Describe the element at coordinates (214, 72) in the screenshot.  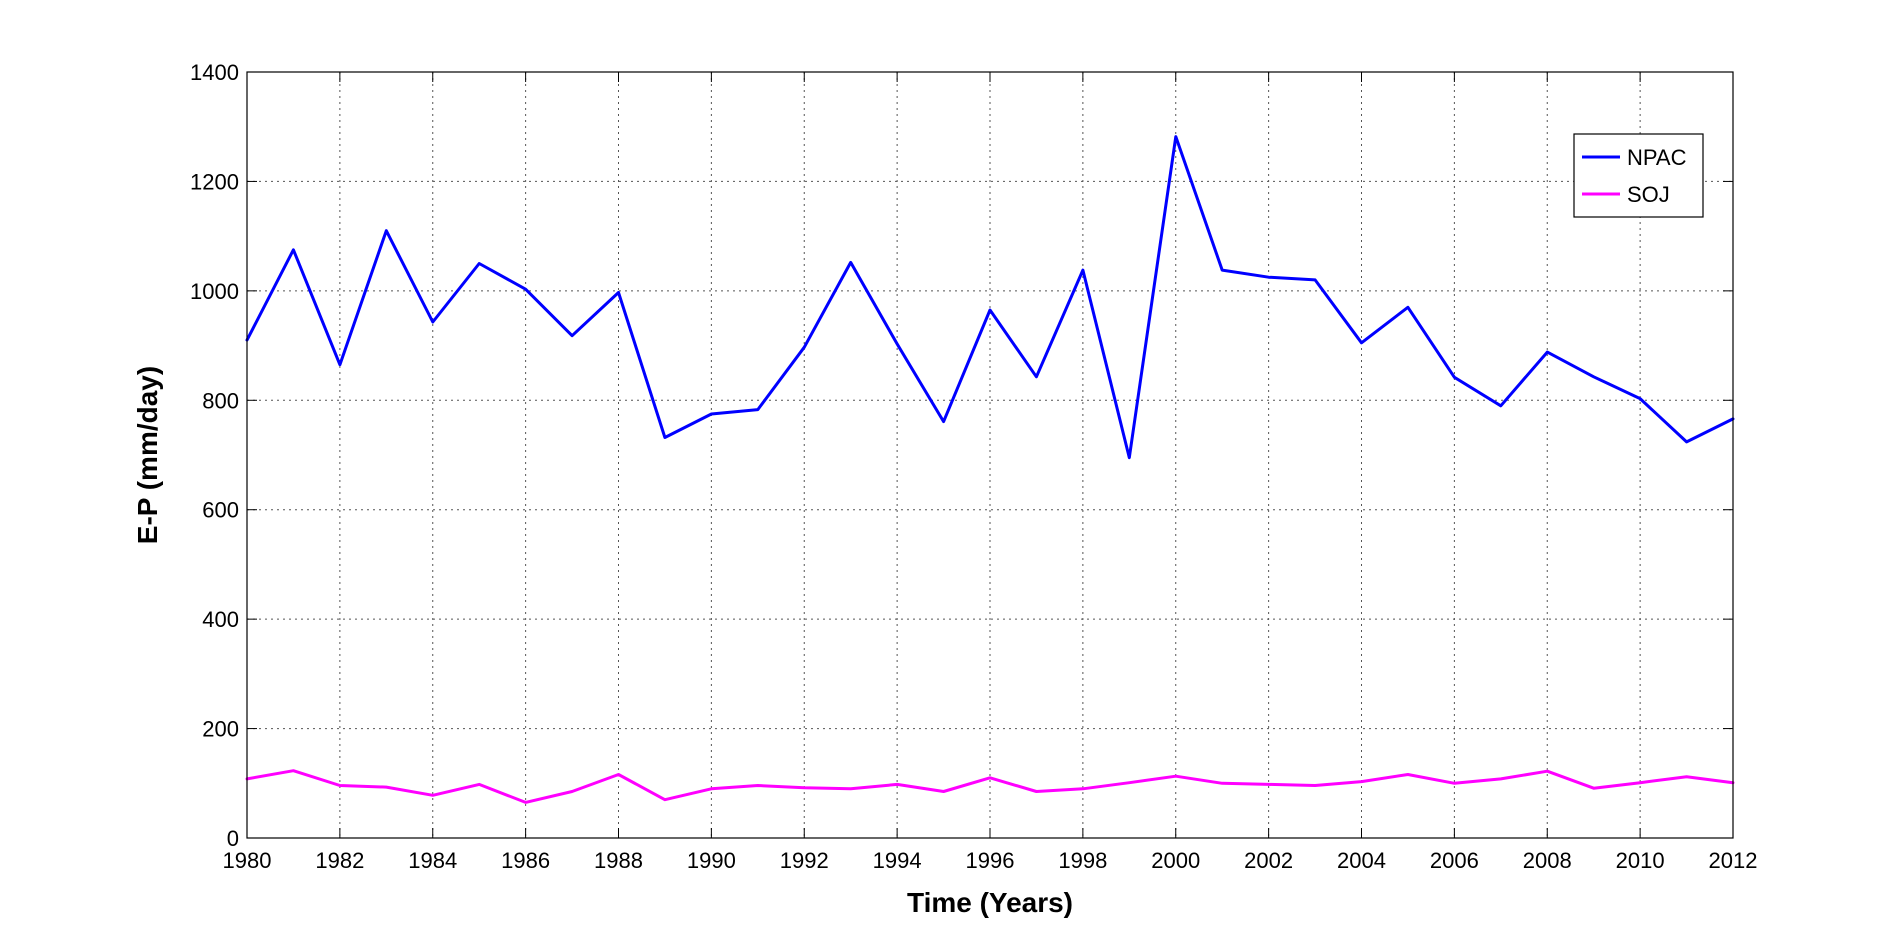
I see `y-tick-label: 1400` at that location.